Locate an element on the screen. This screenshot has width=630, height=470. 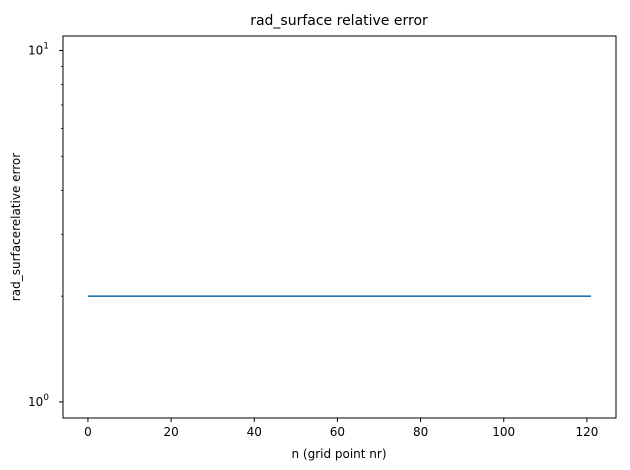
x-axis: 0 20 40 60 80 100 120 is located at coordinates (341, 428).